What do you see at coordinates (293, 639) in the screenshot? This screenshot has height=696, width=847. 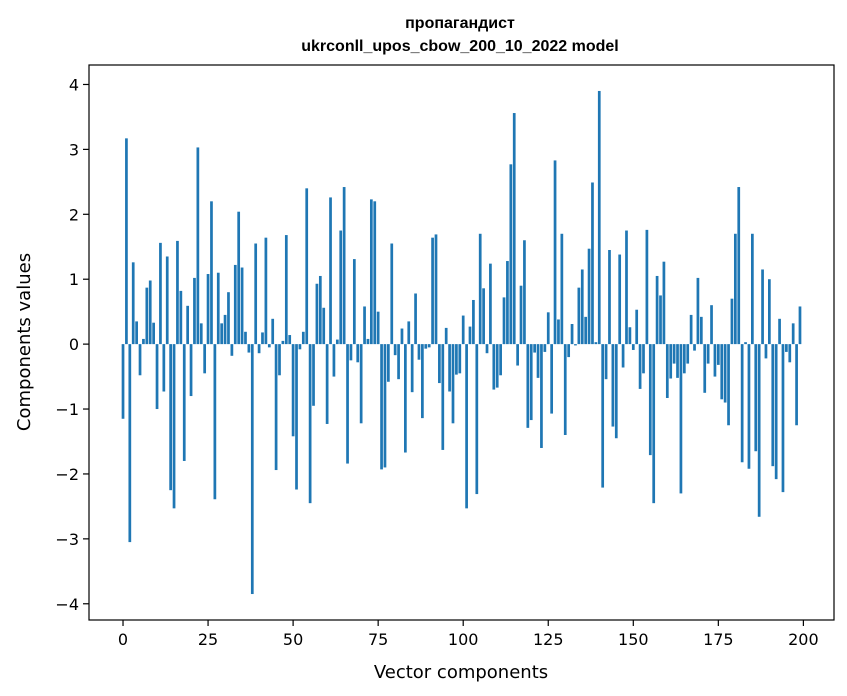 I see `x-tick-label: 50` at bounding box center [293, 639].